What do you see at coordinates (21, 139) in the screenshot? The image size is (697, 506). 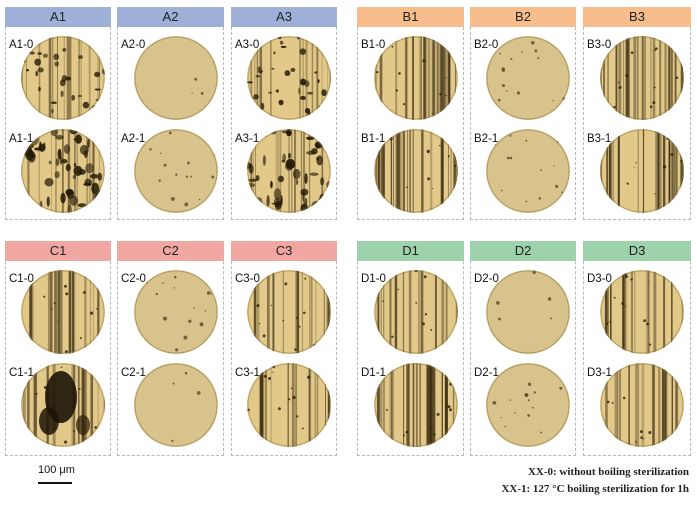 I see `sample-label: A1-1` at bounding box center [21, 139].